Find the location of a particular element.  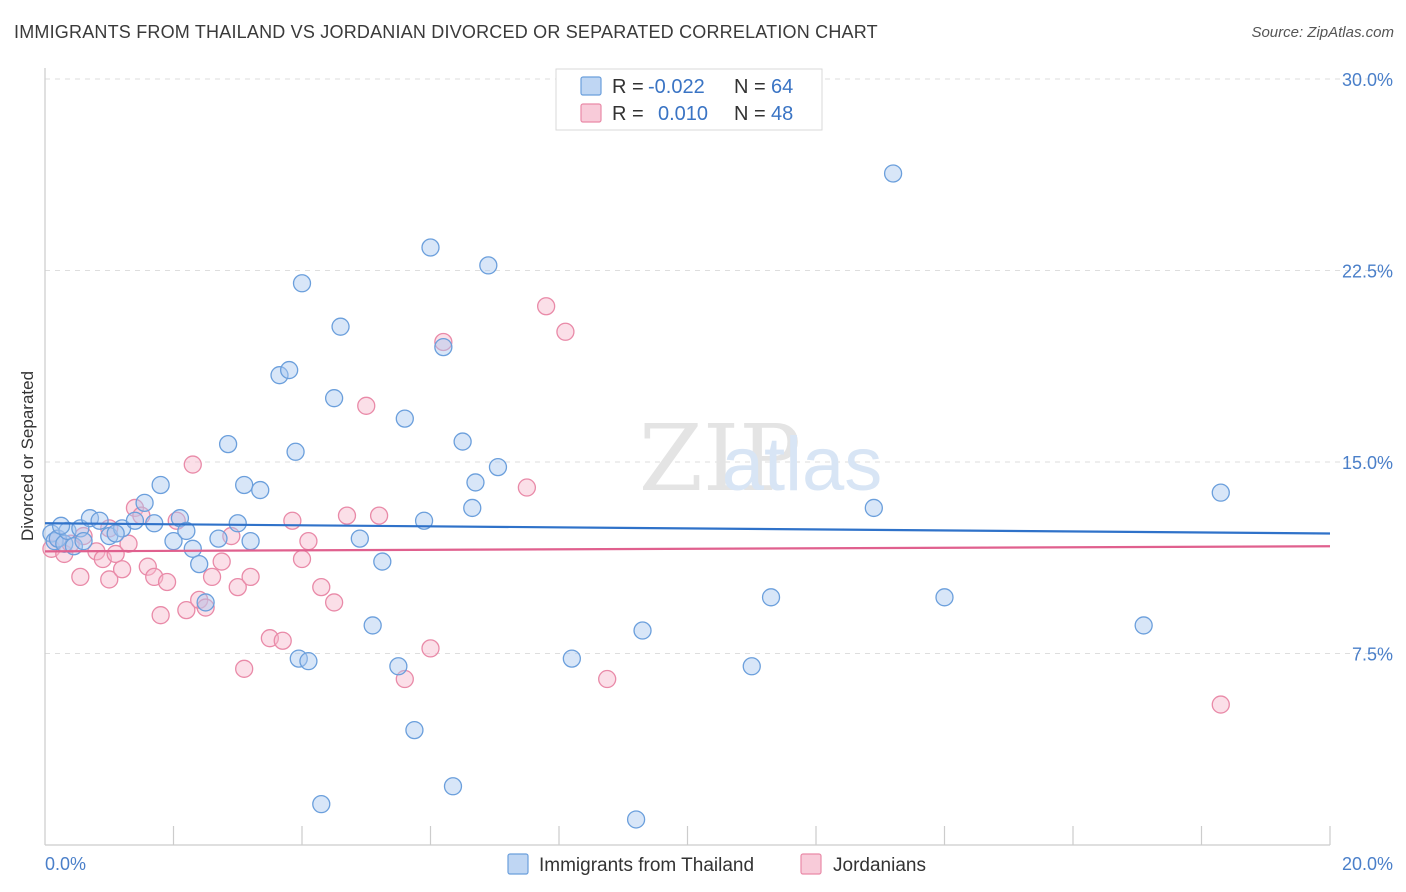

trend-lines is located at coordinates (687, 537).